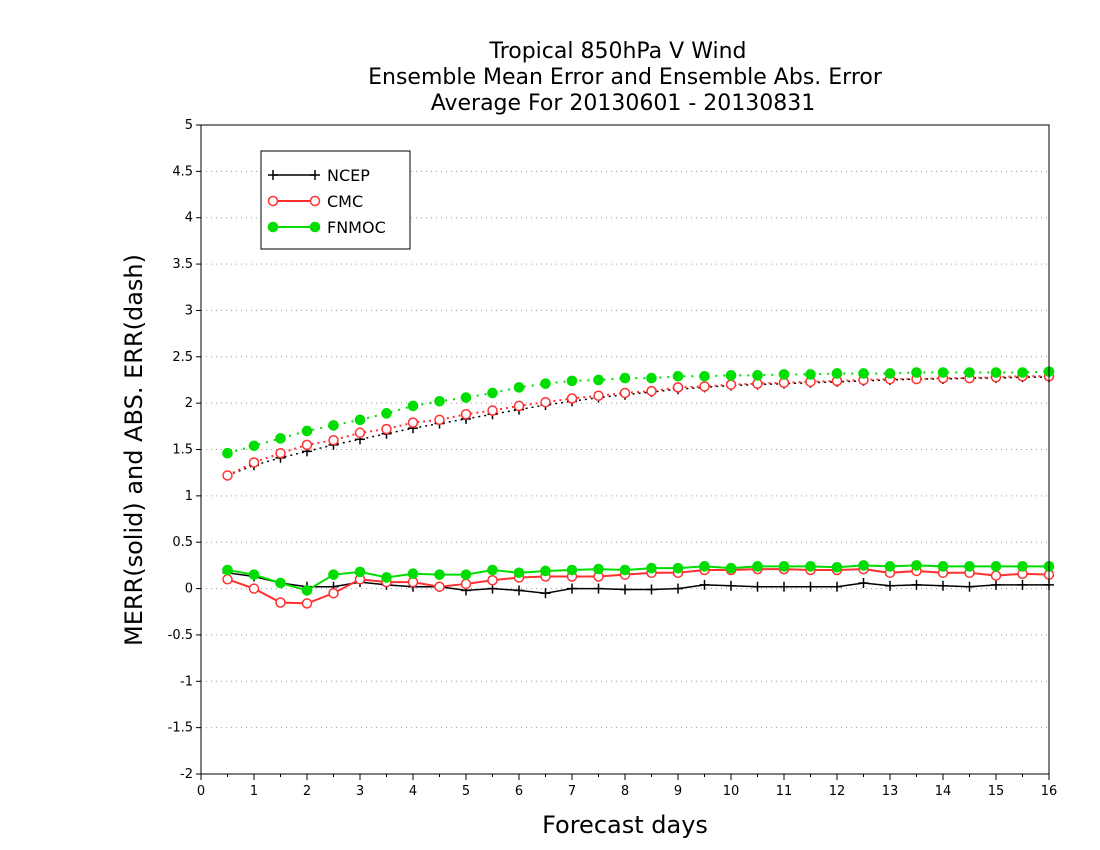 This screenshot has height=850, width=1100. What do you see at coordinates (189, 496) in the screenshot?
I see `y-tick-label: 1` at bounding box center [189, 496].